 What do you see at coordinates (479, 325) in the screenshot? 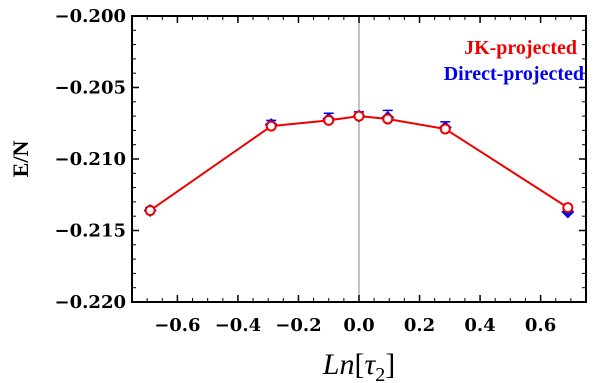
I see `x-tick-label: 0.4` at bounding box center [479, 325].